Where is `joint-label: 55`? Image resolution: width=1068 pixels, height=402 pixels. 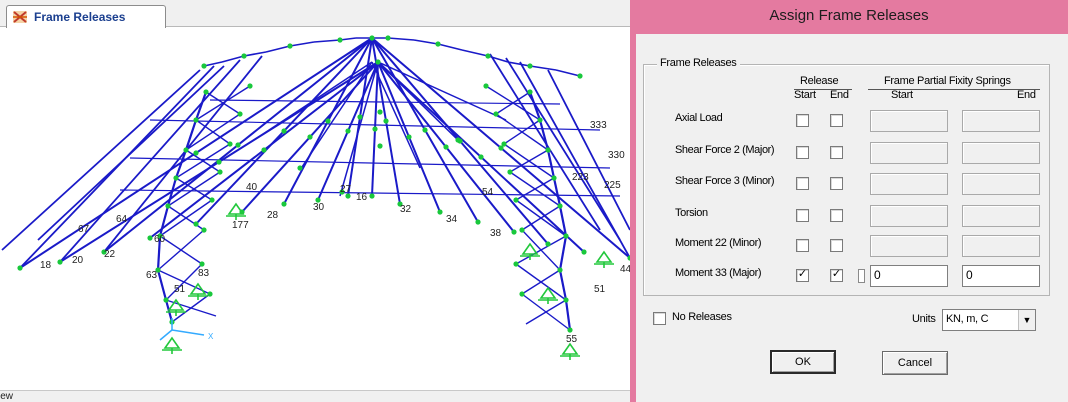 joint-label: 55 is located at coordinates (572, 339).